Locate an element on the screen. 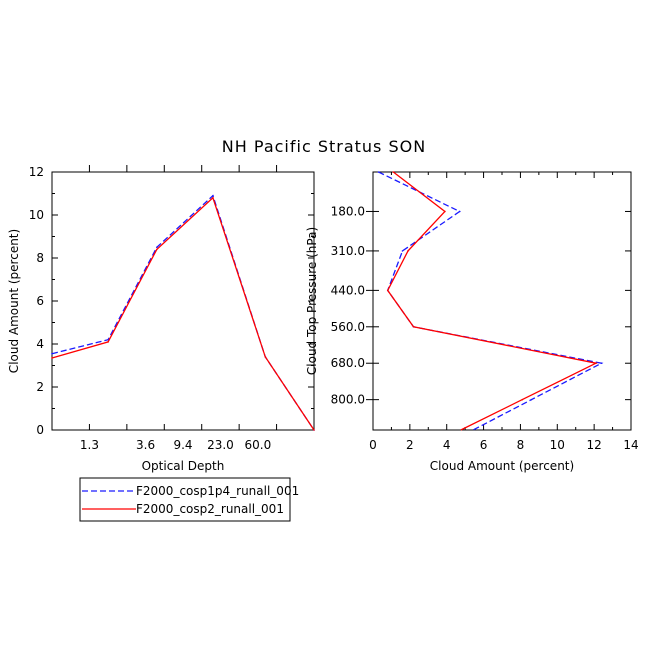  left-y-tick-label: 0 is located at coordinates (40, 430).